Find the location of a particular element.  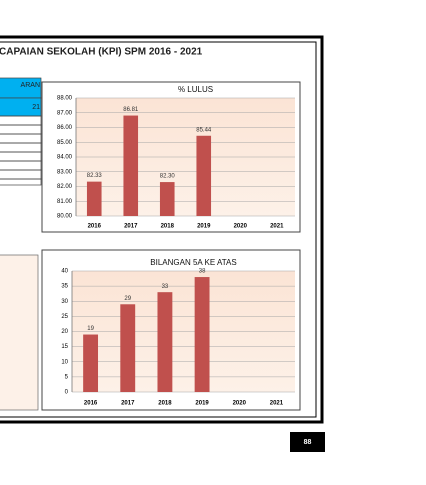

y-tick-label: 85.00 is located at coordinates (65, 143).